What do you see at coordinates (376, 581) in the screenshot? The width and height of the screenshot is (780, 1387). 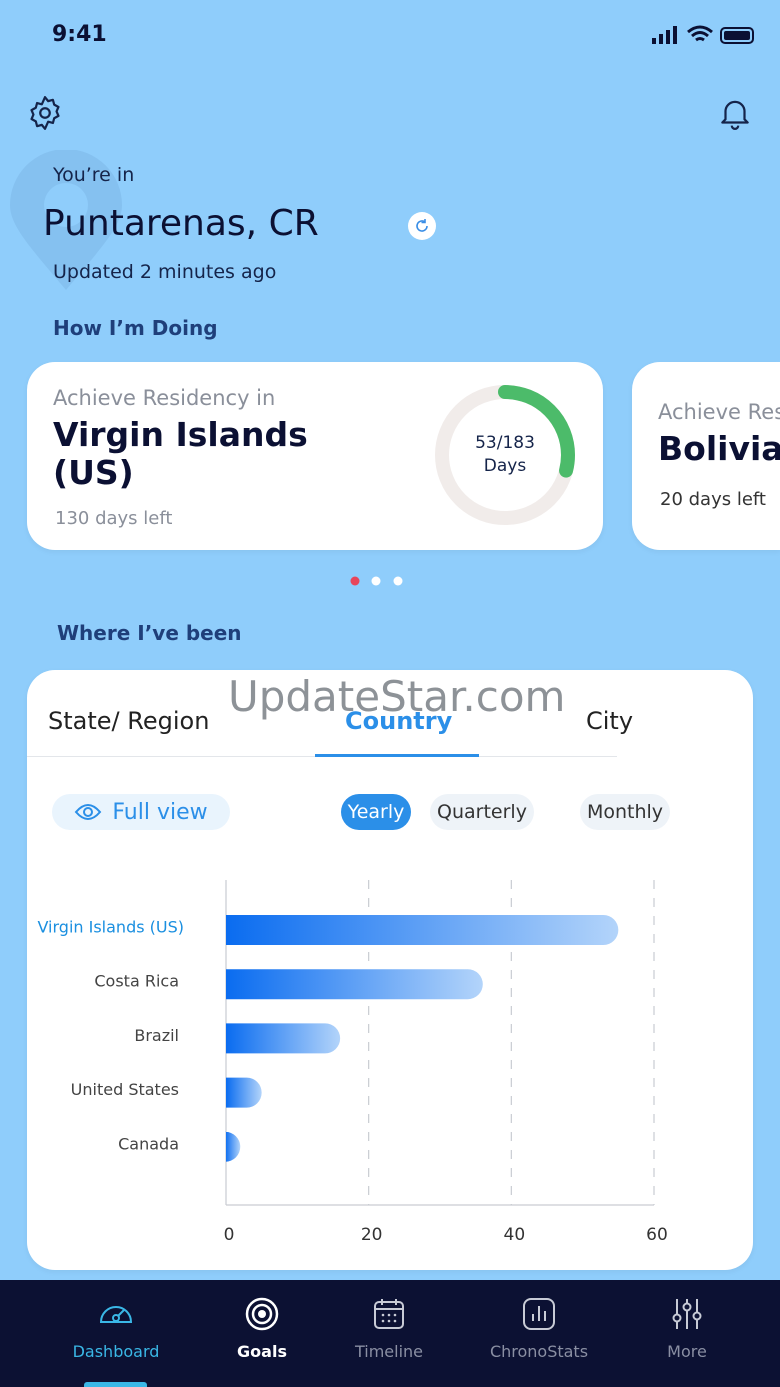 I see `pager-dots` at bounding box center [376, 581].